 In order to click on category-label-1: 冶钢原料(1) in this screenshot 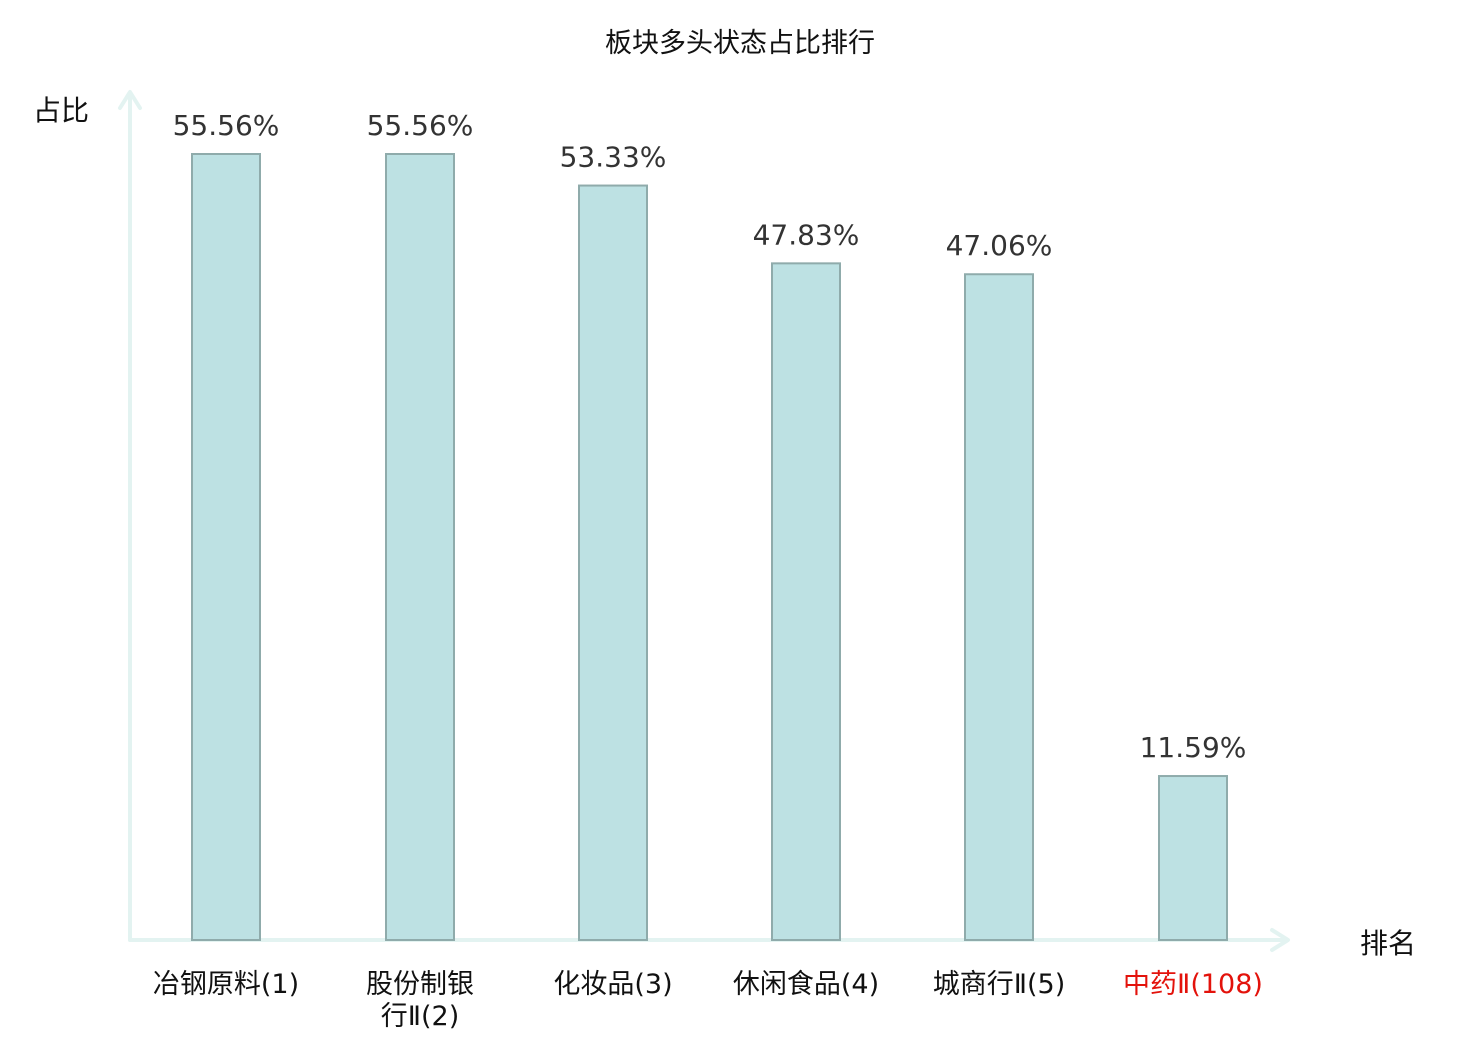, I will do `click(226, 984)`.